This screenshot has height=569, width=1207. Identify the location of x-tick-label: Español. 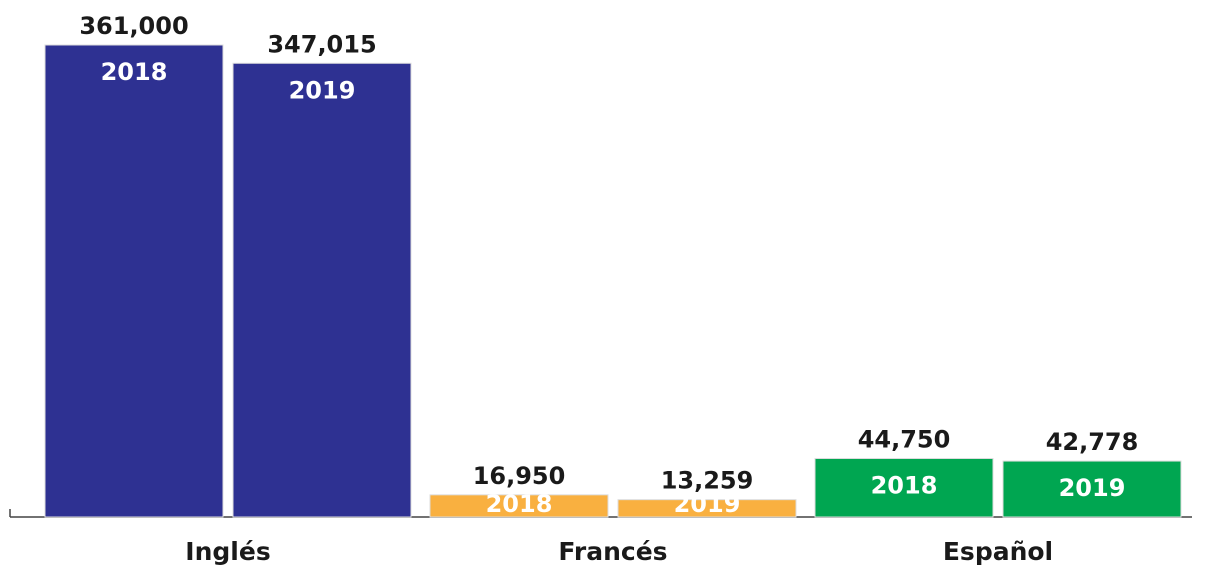
(998, 551).